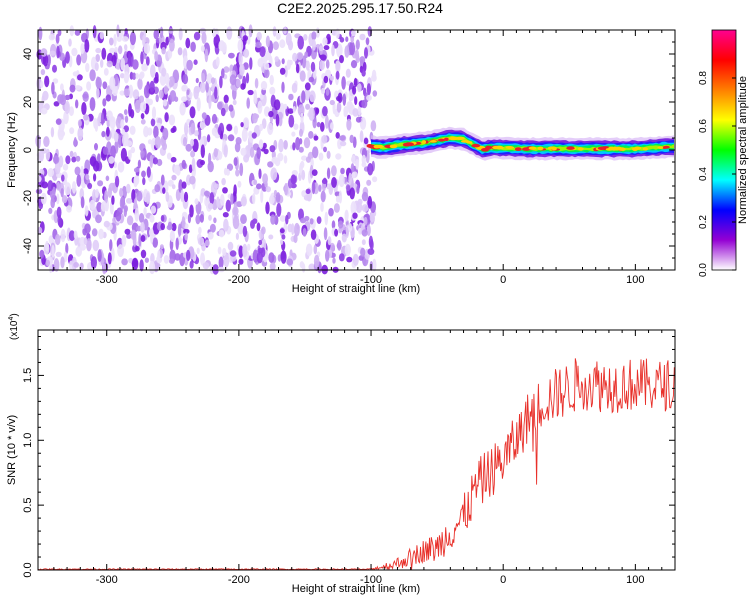 The image size is (750, 600). Describe the element at coordinates (703, 174) in the screenshot. I see `colorbar-tick-label: 0.4` at that location.